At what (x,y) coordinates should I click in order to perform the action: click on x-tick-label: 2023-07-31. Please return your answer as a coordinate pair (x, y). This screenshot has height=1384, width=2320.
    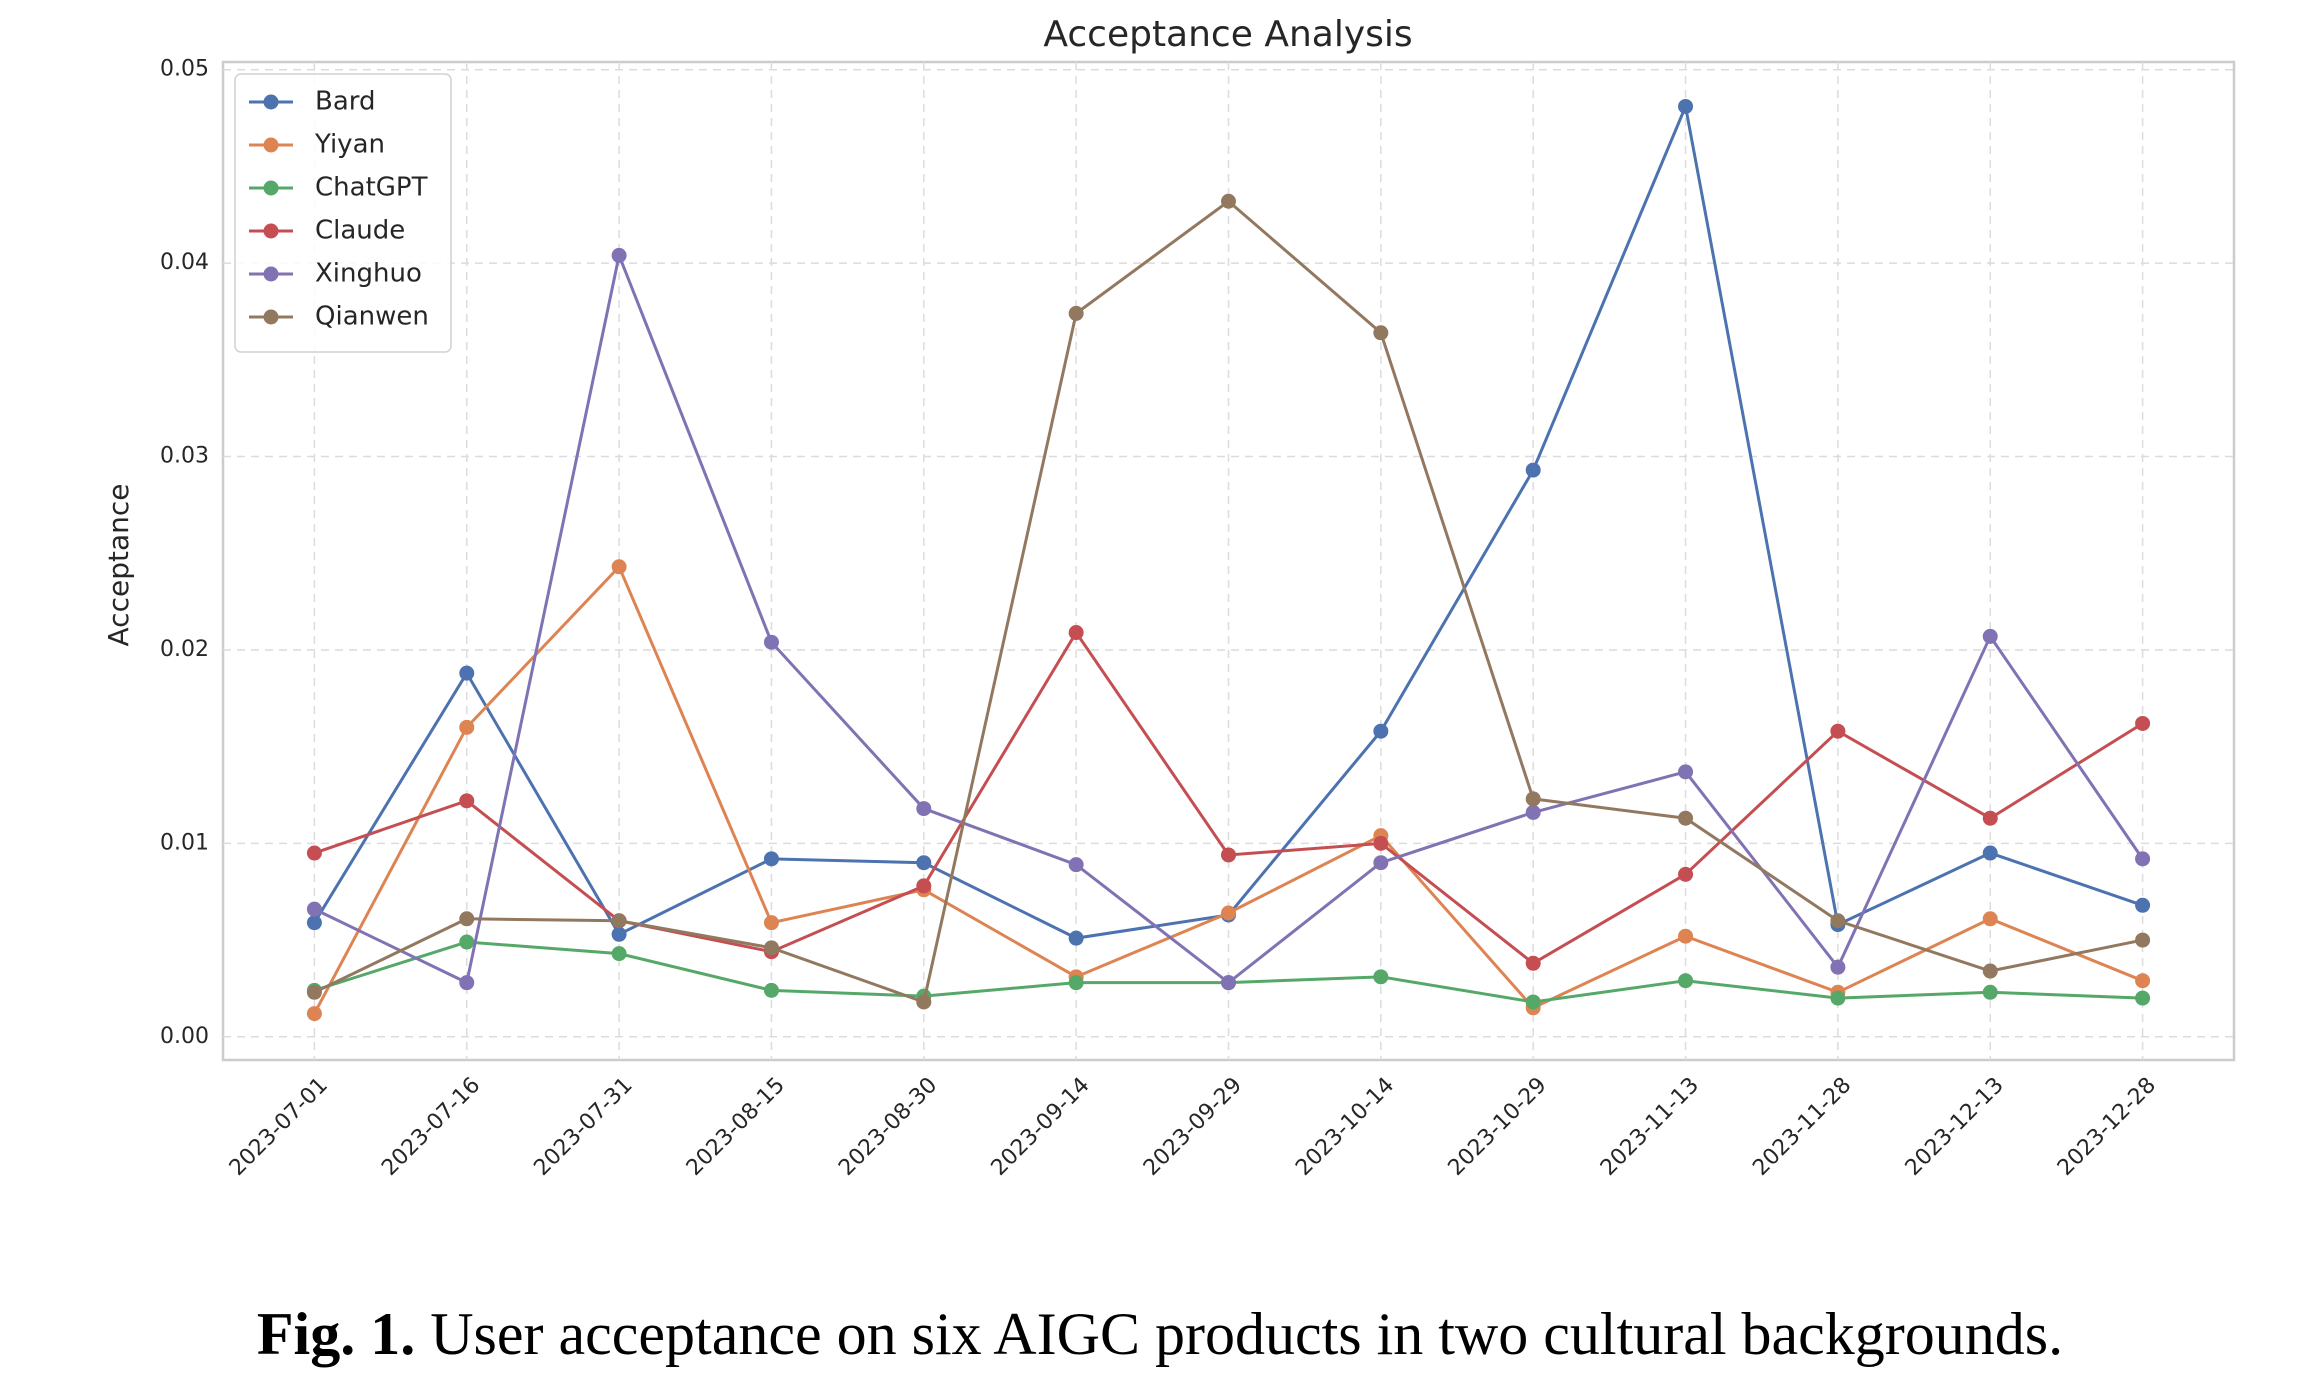
    Looking at the image, I should click on (584, 1127).